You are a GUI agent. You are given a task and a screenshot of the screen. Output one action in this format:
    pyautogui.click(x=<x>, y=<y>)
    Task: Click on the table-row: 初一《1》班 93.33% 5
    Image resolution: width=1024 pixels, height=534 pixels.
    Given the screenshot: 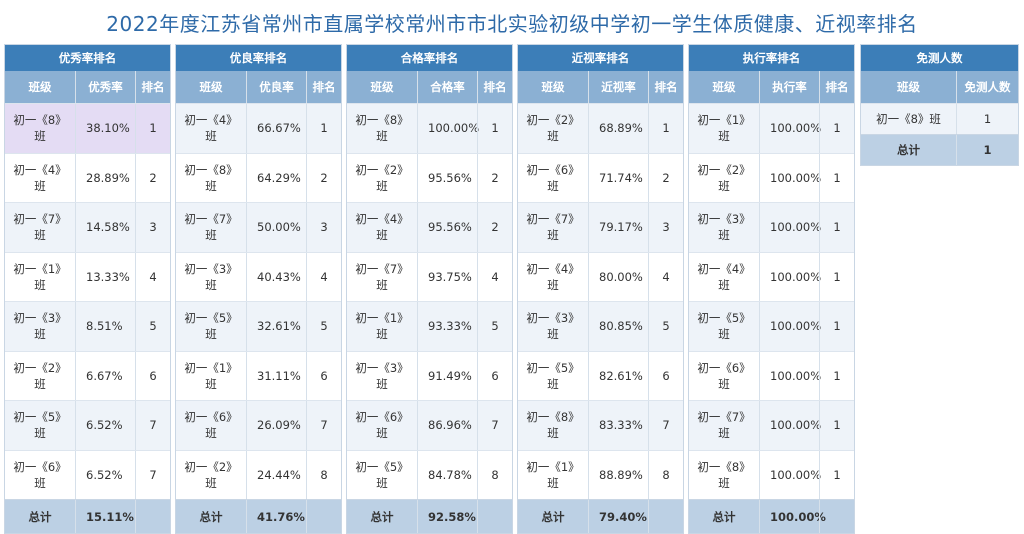 What is the action you would take?
    pyautogui.click(x=429, y=326)
    